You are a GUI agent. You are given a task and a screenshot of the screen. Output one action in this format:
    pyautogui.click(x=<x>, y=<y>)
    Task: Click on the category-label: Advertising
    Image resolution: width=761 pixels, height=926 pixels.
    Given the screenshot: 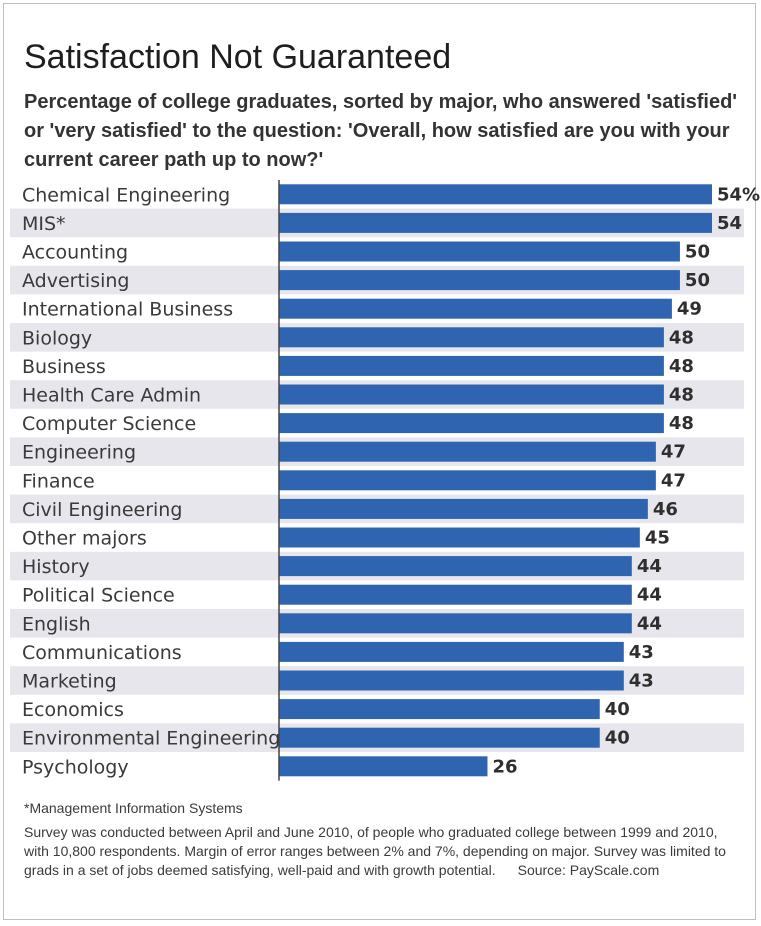 What is the action you would take?
    pyautogui.click(x=75, y=281)
    